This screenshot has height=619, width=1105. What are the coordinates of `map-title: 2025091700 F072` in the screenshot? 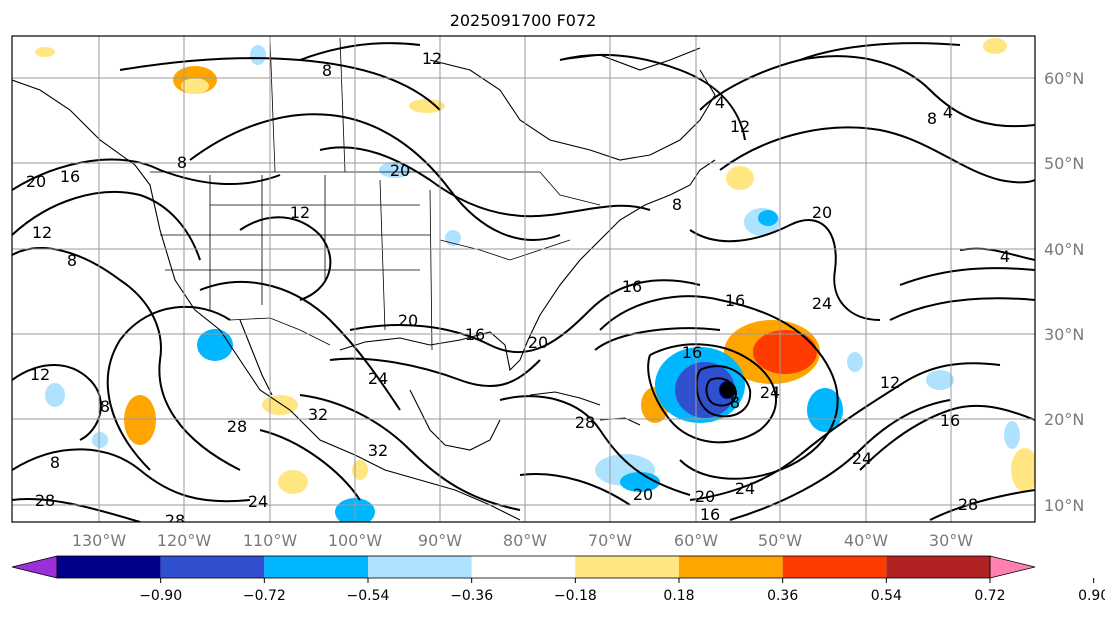 It's located at (523, 20).